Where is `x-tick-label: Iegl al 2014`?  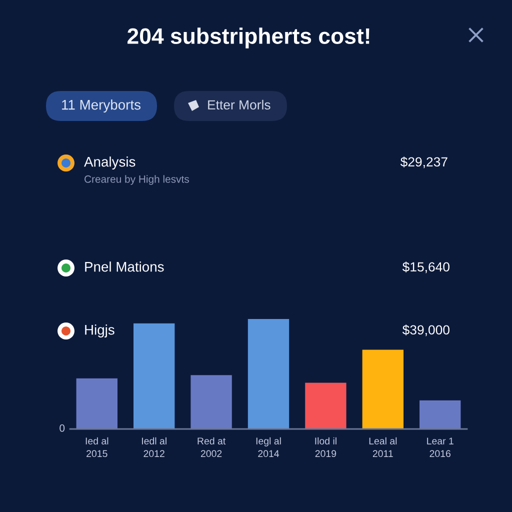 x-tick-label: Iegl al 2014 is located at coordinates (268, 447).